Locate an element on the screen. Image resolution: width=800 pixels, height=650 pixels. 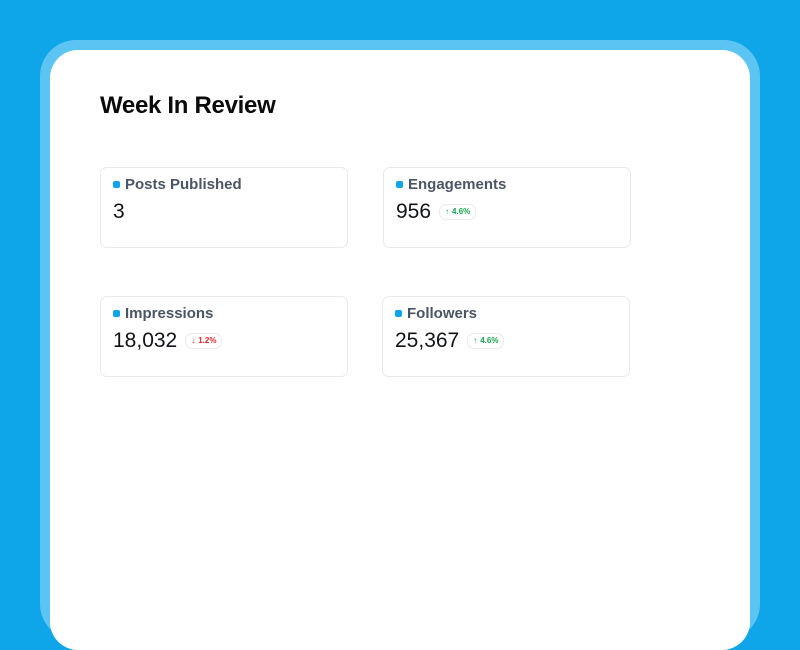
page-title: Week In Review is located at coordinates (188, 105).